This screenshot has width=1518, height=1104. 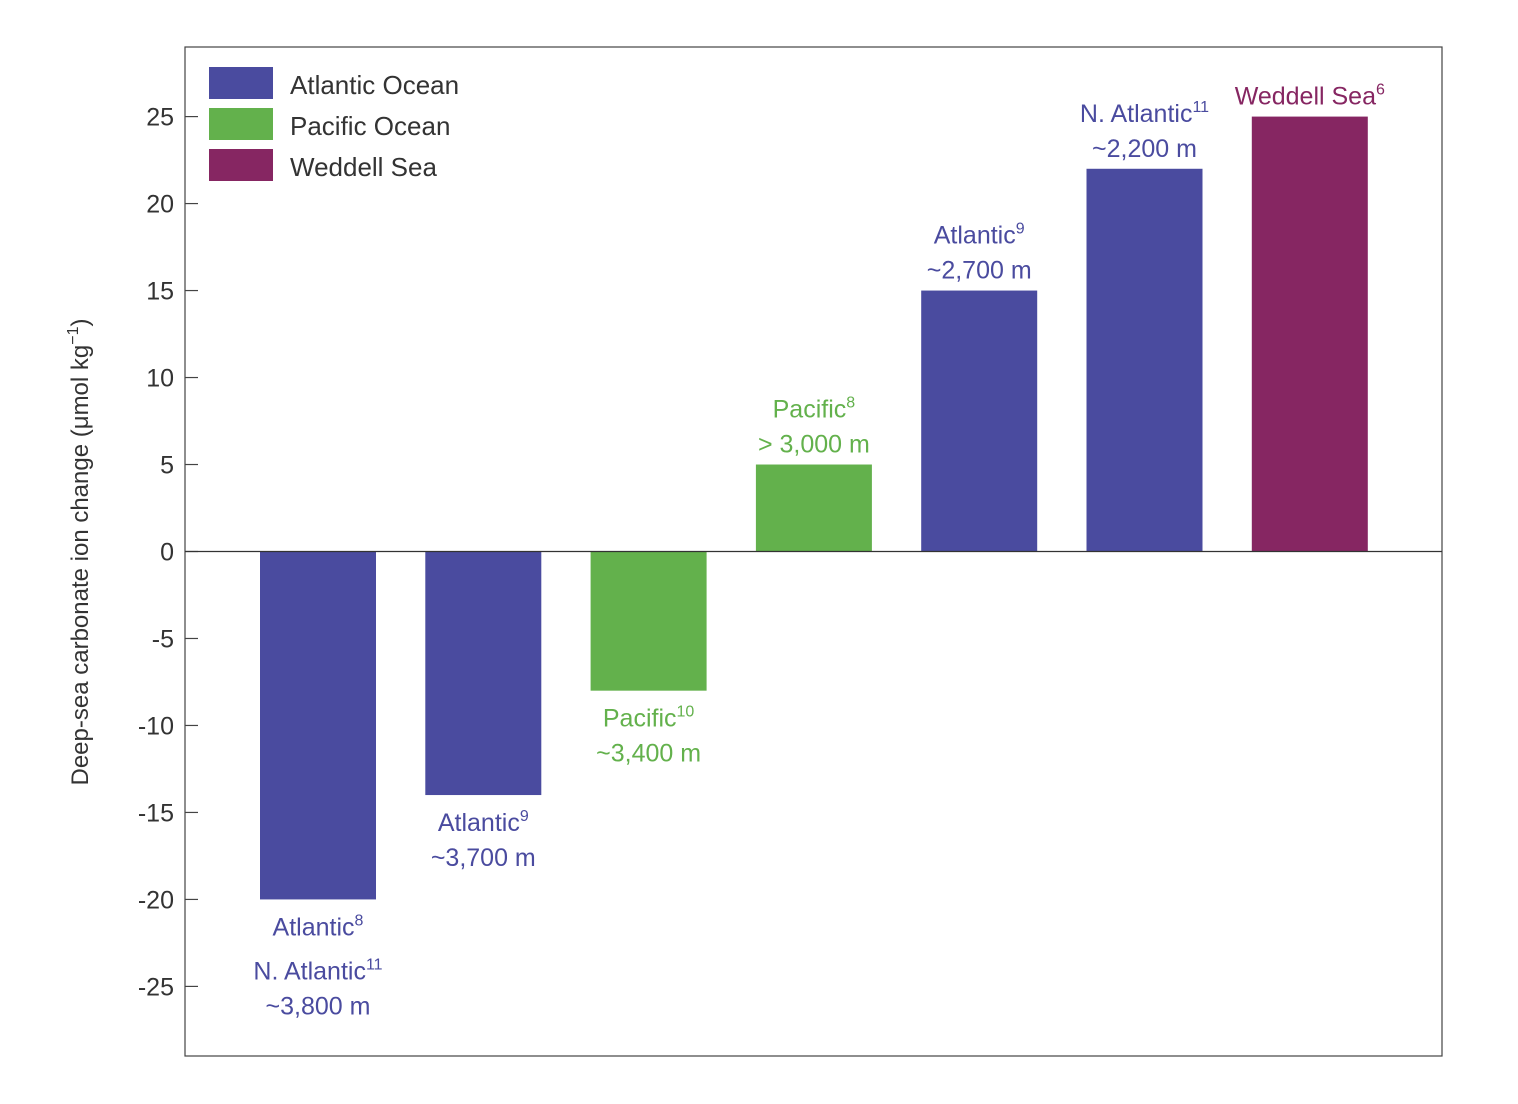 I want to click on y-tick-label: -10, so click(x=156, y=726).